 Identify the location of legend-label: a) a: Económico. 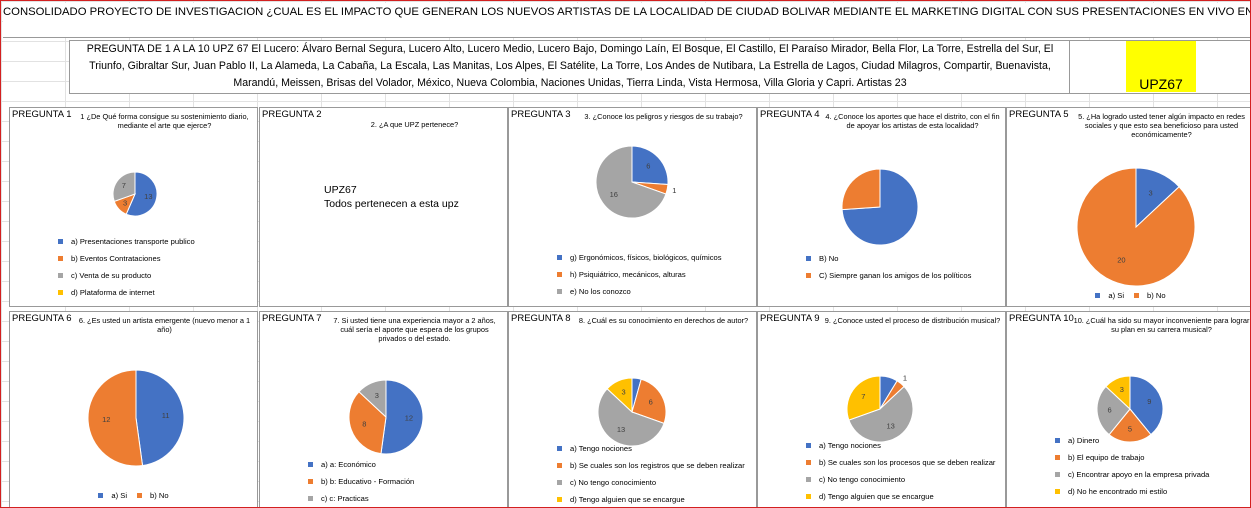
(348, 464).